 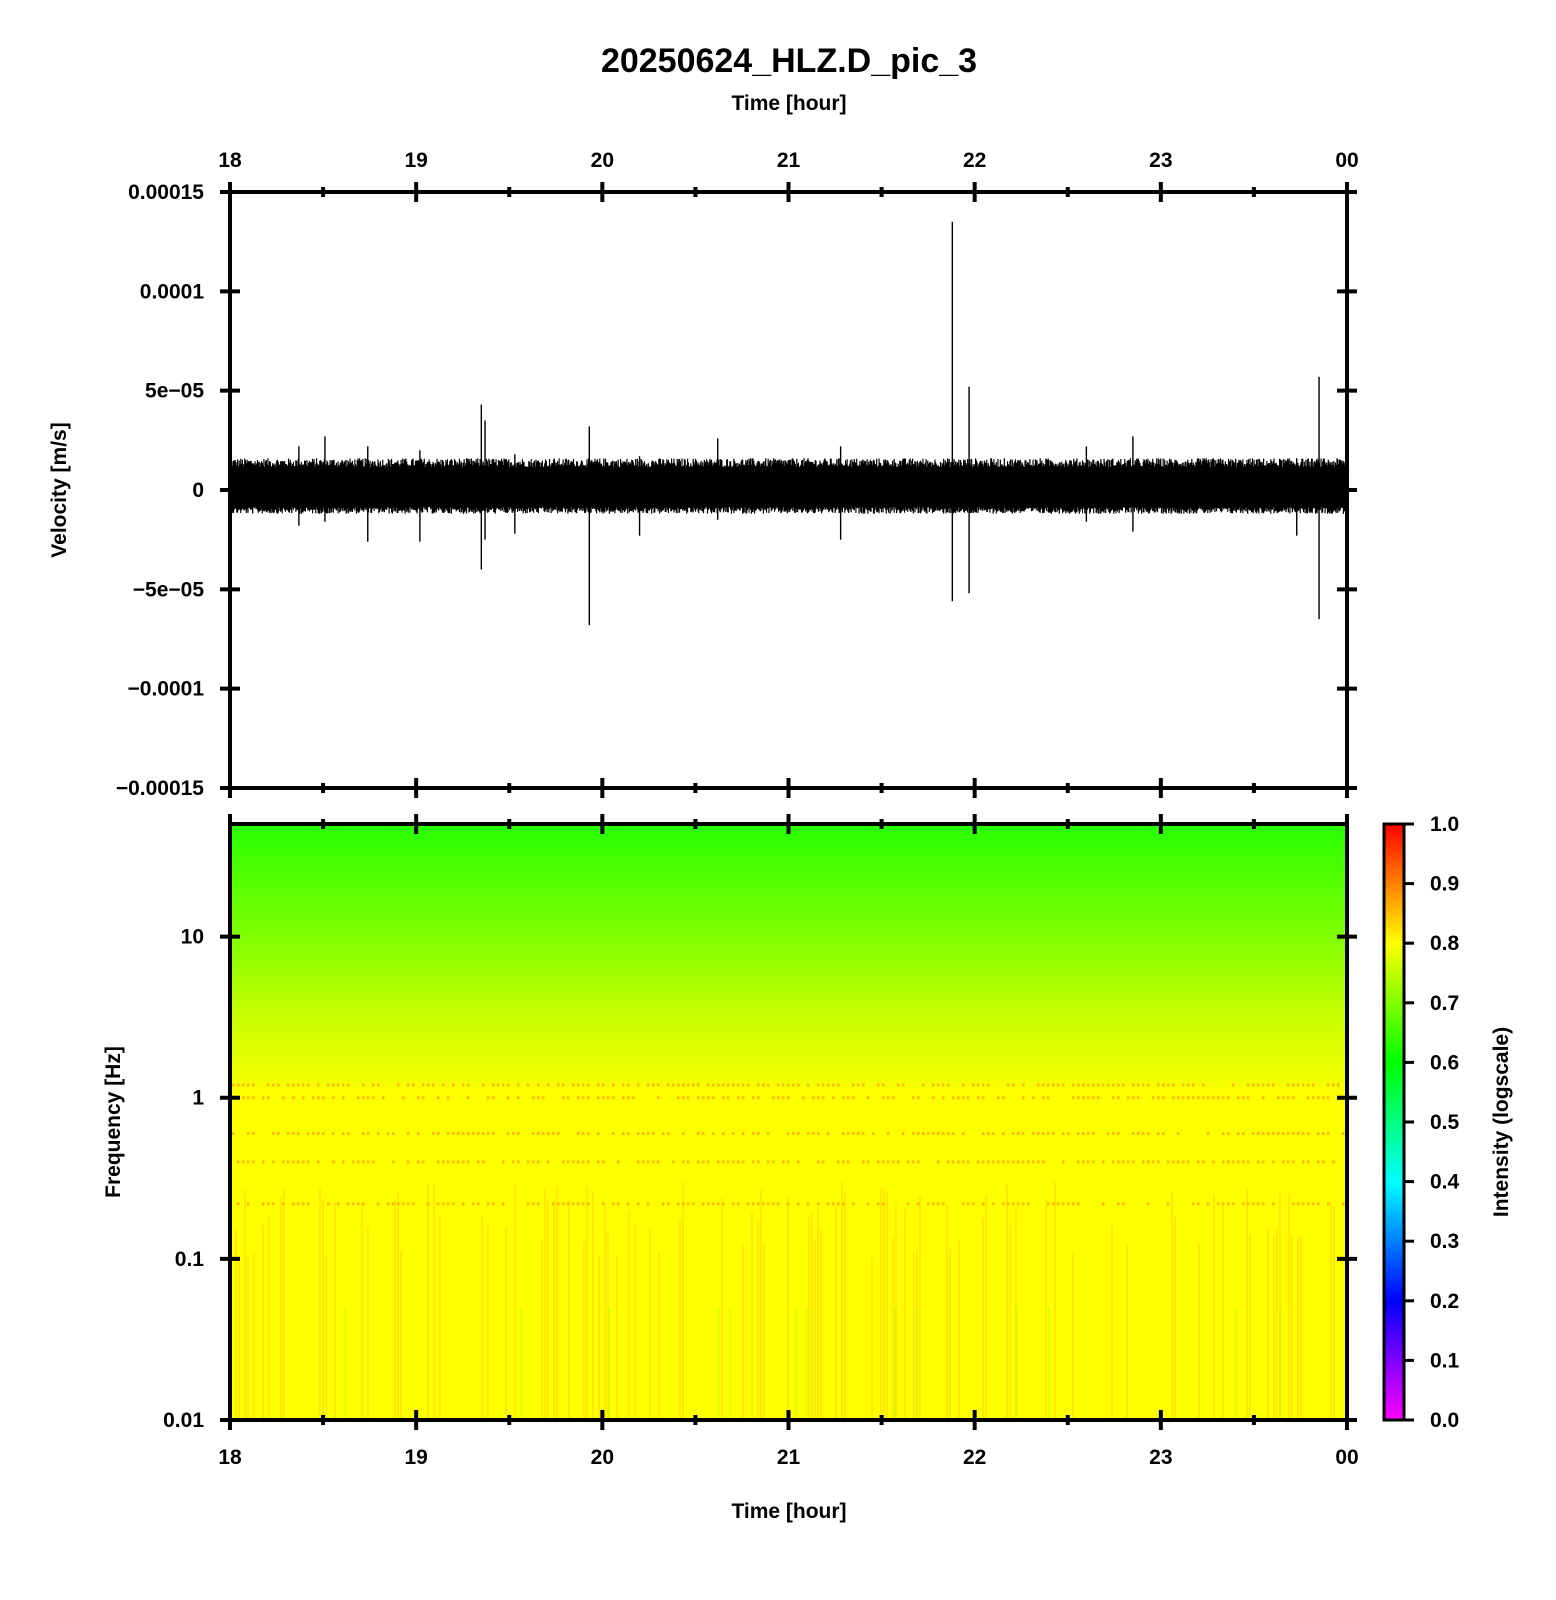 What do you see at coordinates (172, 291) in the screenshot?
I see `waveform-y-tick-label: 0.0001` at bounding box center [172, 291].